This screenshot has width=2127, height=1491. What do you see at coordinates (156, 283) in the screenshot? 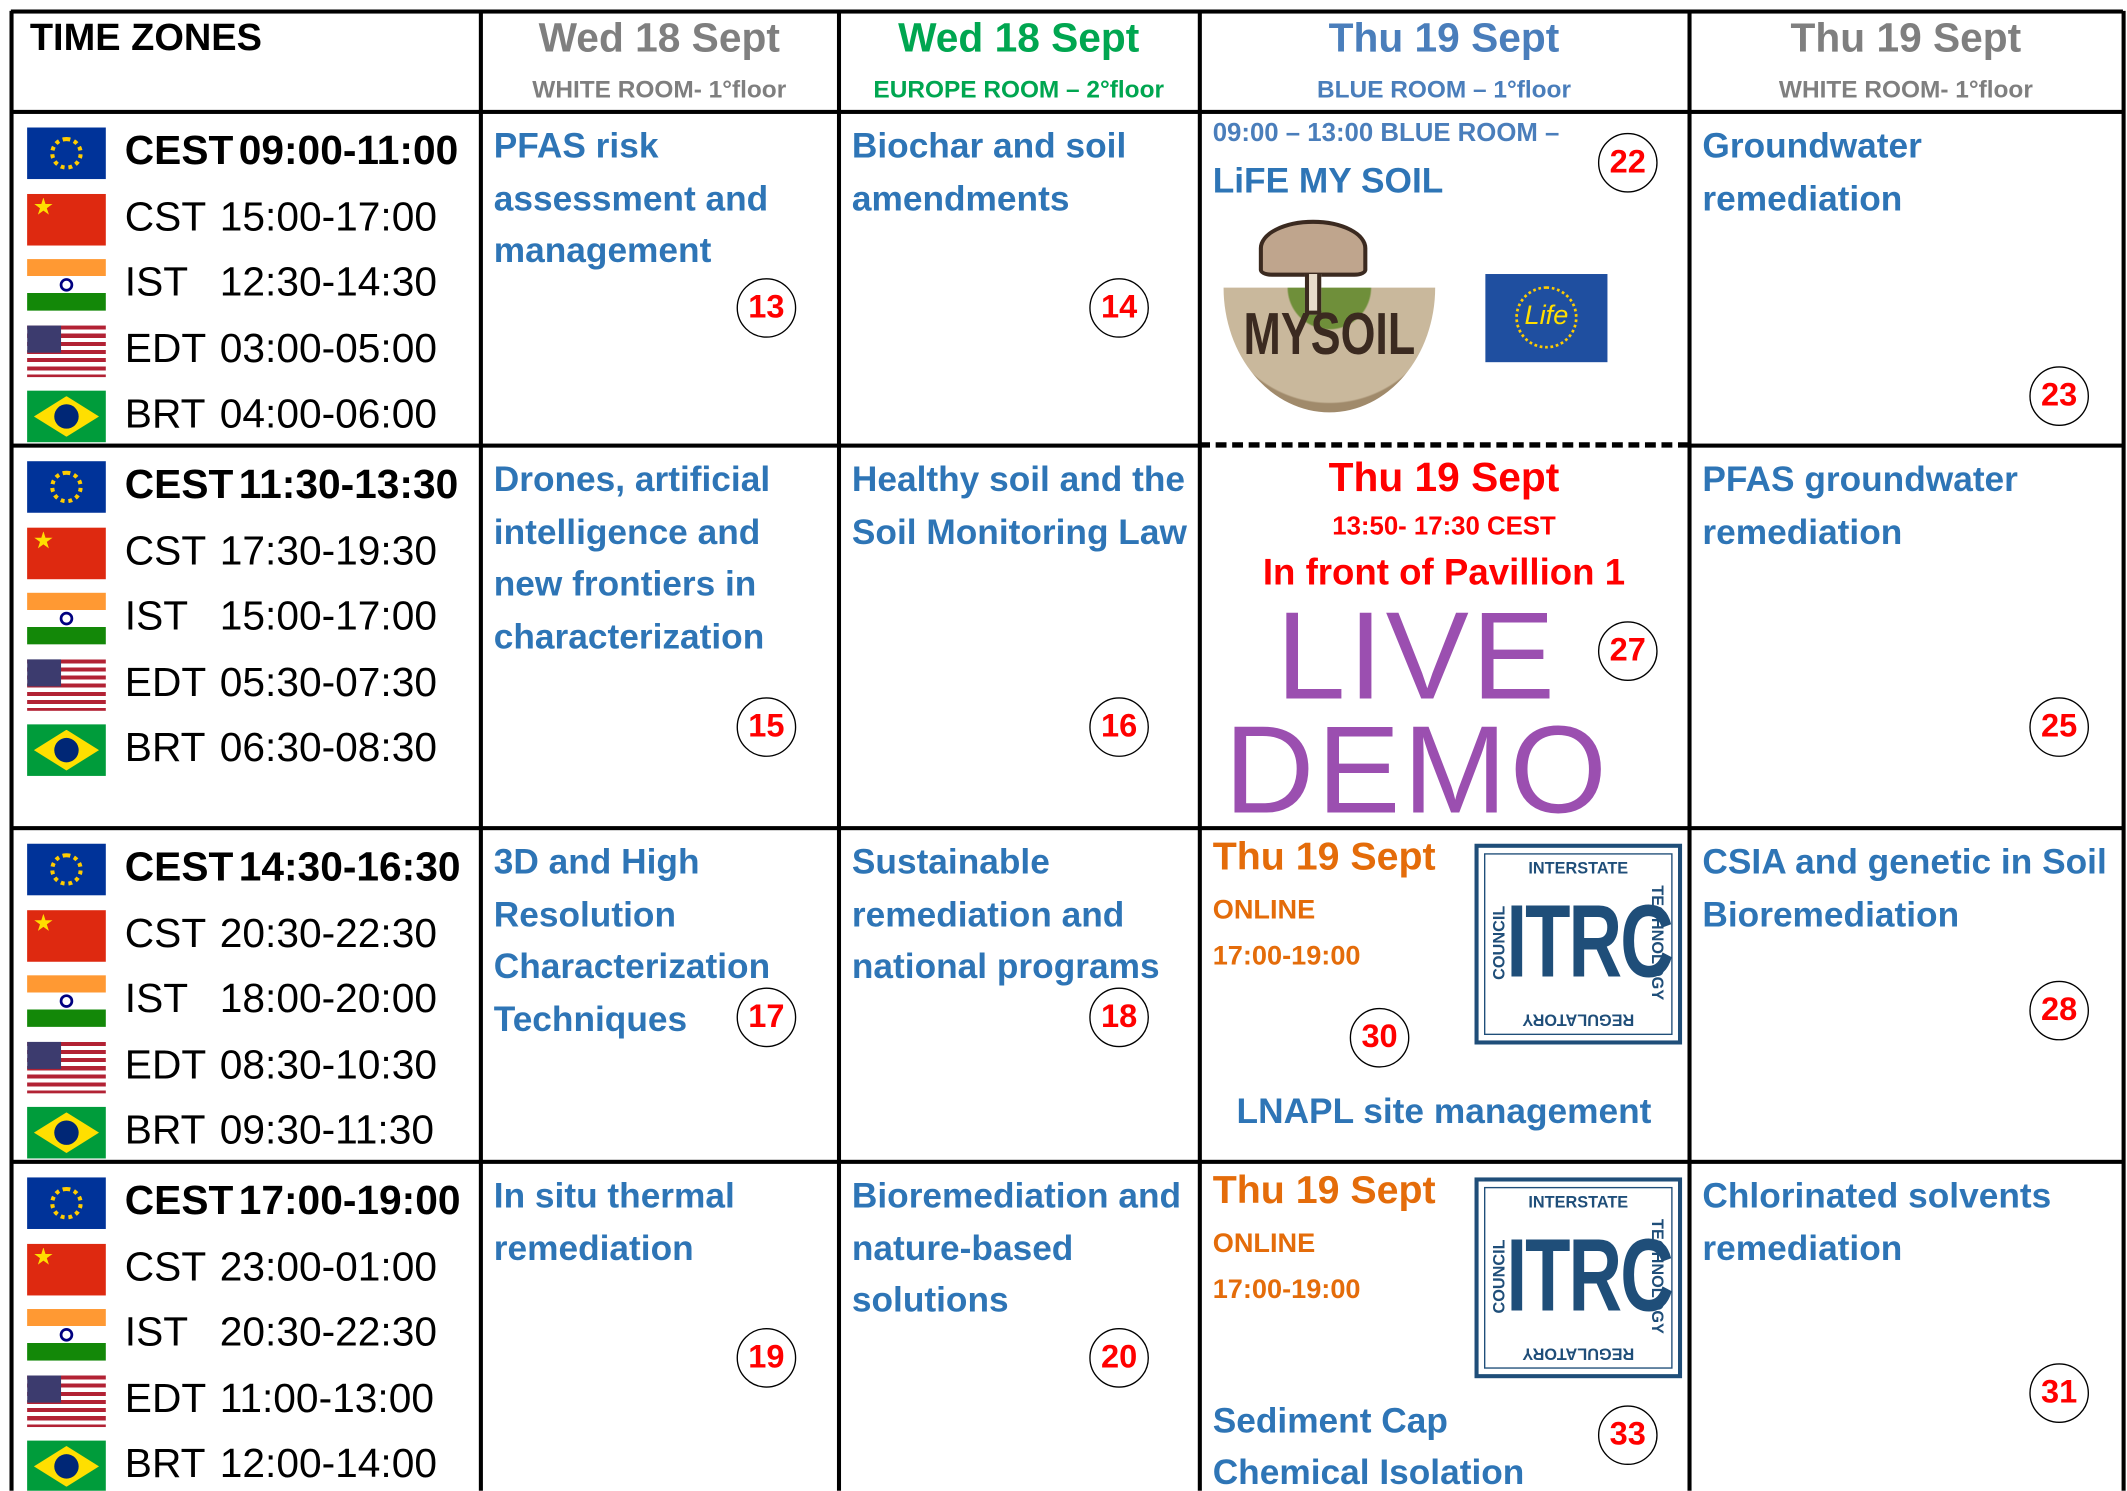
I see `zone-code: IST` at bounding box center [156, 283].